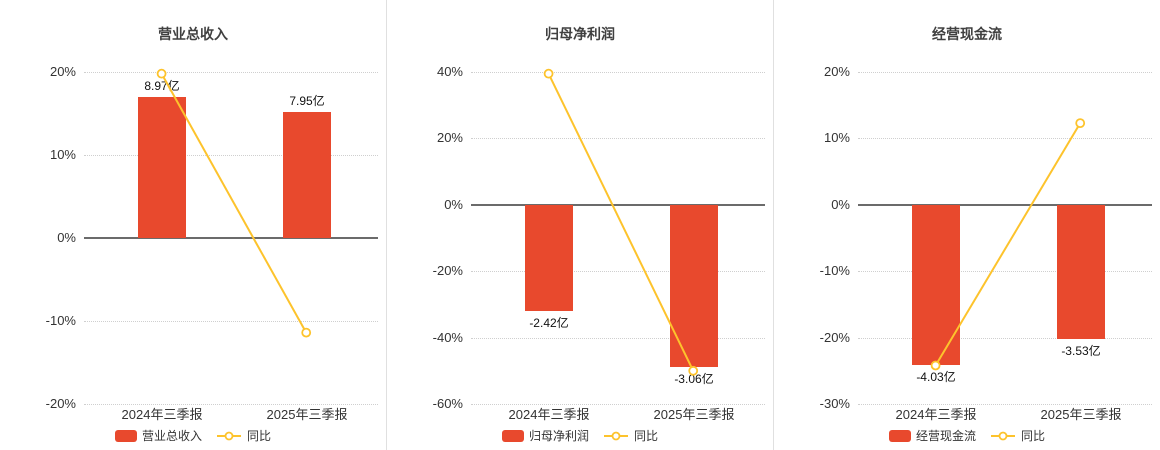 This screenshot has height=450, width=1160. I want to click on chart-title: 经营现金流, so click(967, 33).